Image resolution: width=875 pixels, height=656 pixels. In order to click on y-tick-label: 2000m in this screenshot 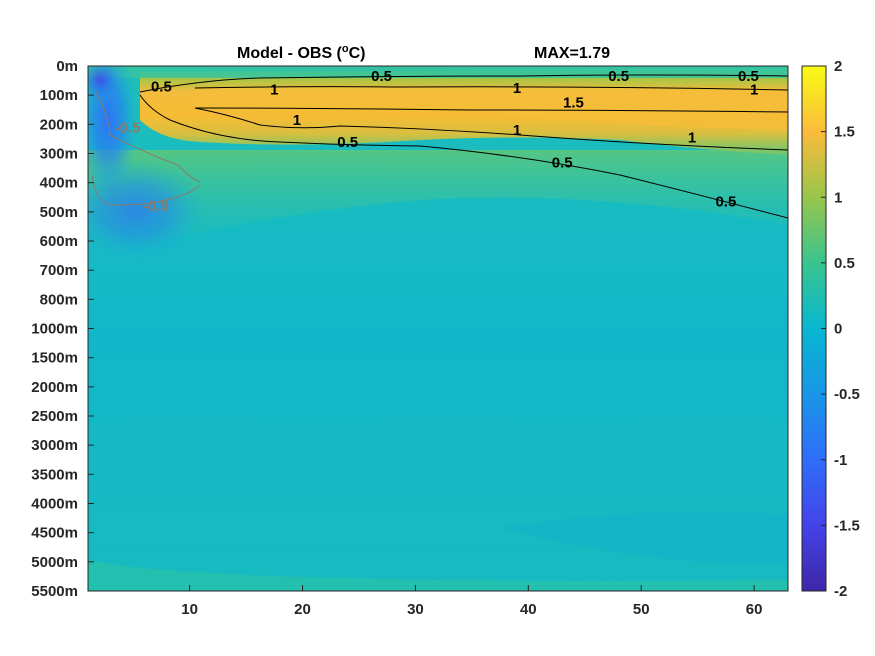, I will do `click(54, 387)`.